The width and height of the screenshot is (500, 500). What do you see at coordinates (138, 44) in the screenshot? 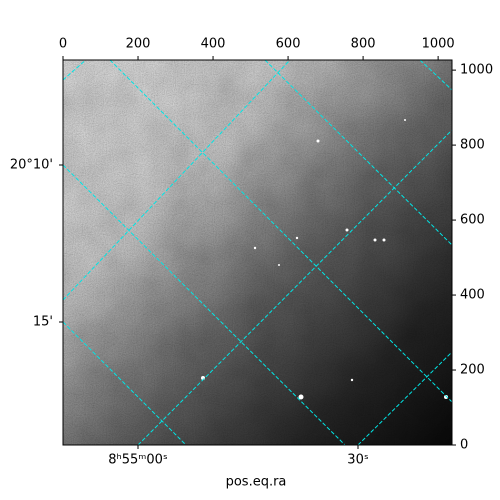
I see `x-tick-label: 200` at bounding box center [138, 44].